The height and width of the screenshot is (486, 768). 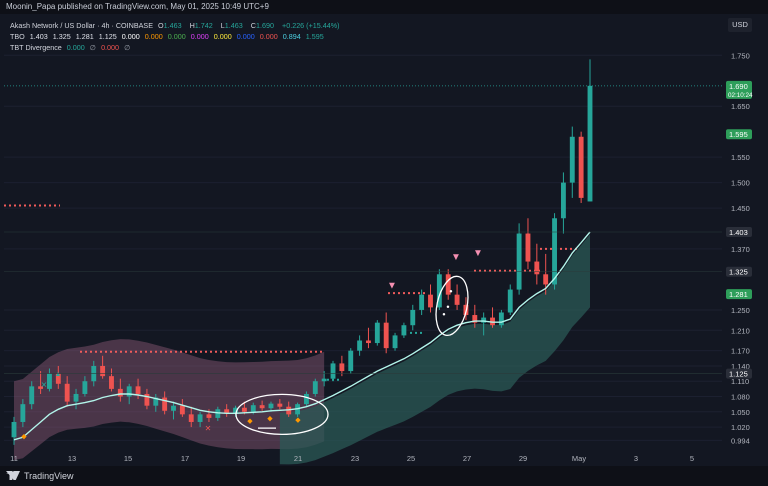 I want to click on tbo-value: 1.403, so click(x=38, y=36).